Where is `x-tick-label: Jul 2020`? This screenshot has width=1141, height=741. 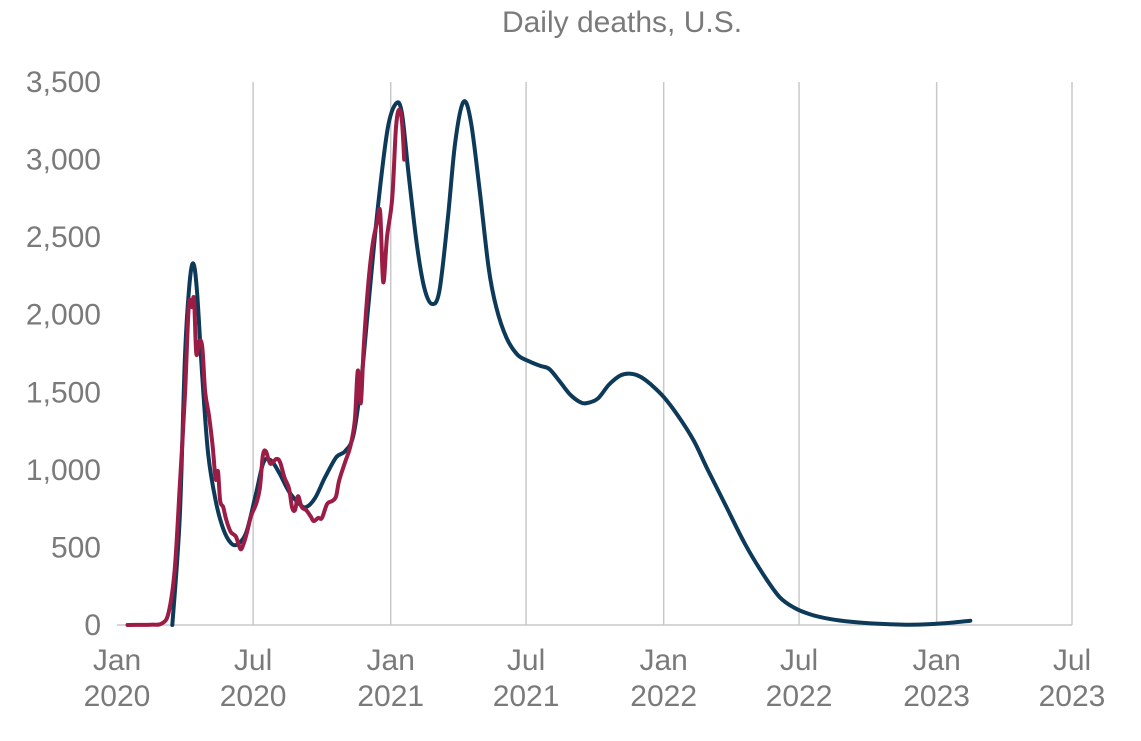 x-tick-label: Jul 2020 is located at coordinates (253, 678).